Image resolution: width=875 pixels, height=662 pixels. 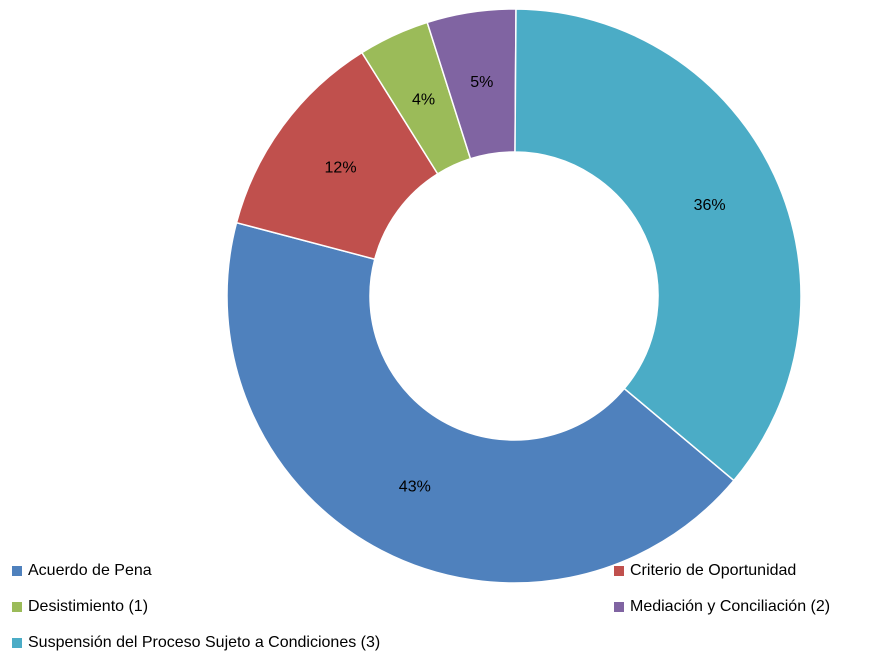 I want to click on data-label: 36%, so click(x=710, y=205).